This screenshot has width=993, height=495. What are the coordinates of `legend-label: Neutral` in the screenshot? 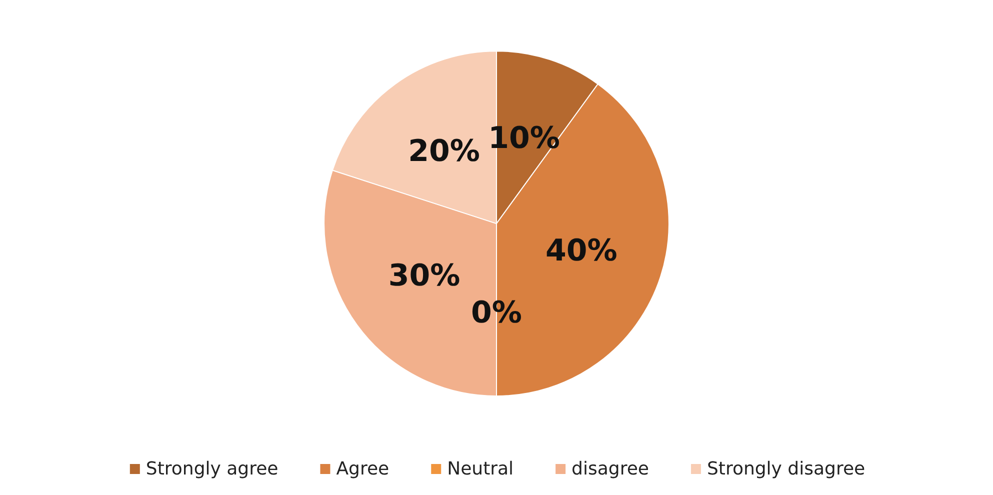 It's located at (480, 469).